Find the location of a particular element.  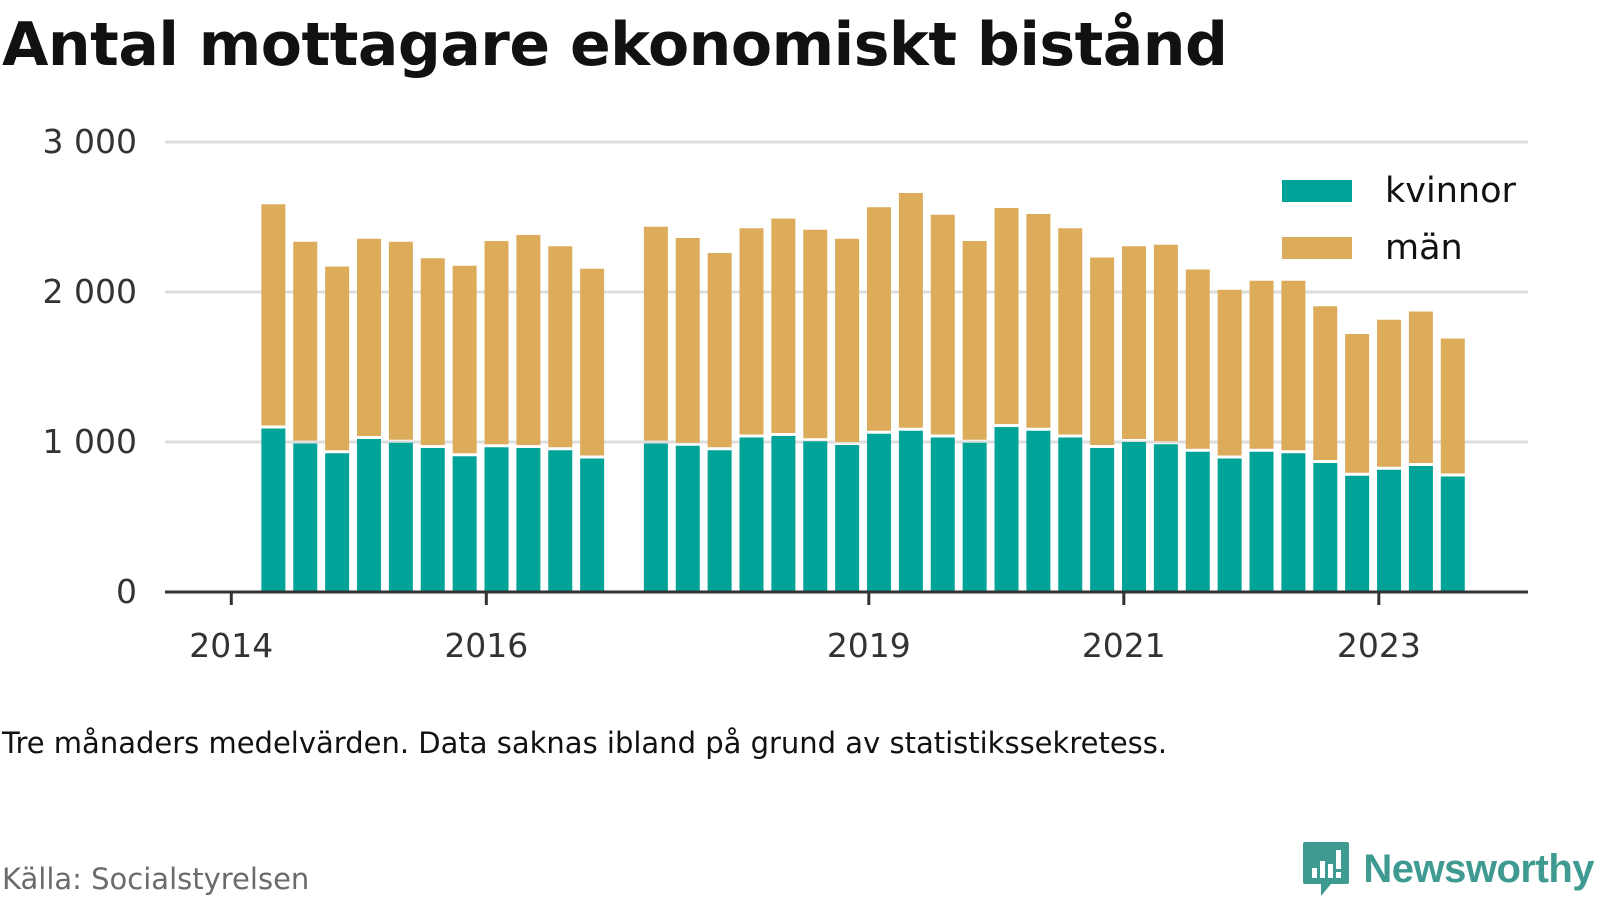

x-tick-label: 2016 is located at coordinates (486, 645).